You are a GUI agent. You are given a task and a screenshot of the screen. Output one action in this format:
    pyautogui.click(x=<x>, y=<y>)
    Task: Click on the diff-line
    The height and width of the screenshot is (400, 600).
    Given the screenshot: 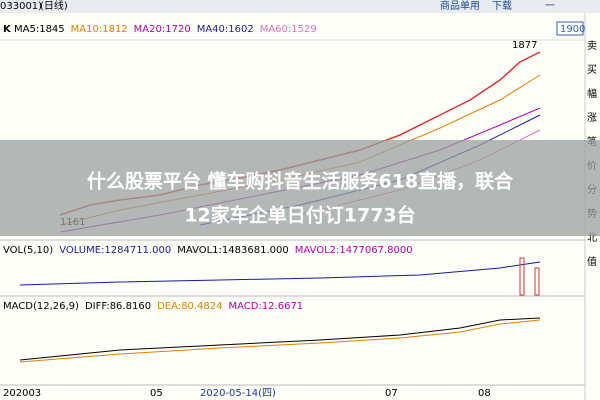 What is the action you would take?
    pyautogui.click(x=280, y=339)
    